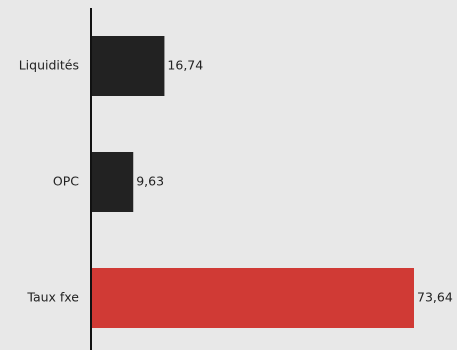  What do you see at coordinates (150, 181) in the screenshot?
I see `value-label-1: 9,63` at bounding box center [150, 181].